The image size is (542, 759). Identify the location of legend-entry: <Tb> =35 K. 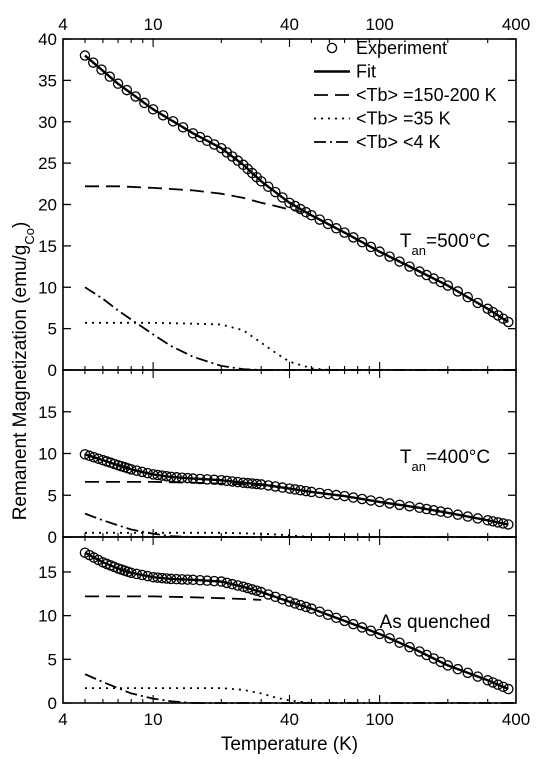
(382, 119).